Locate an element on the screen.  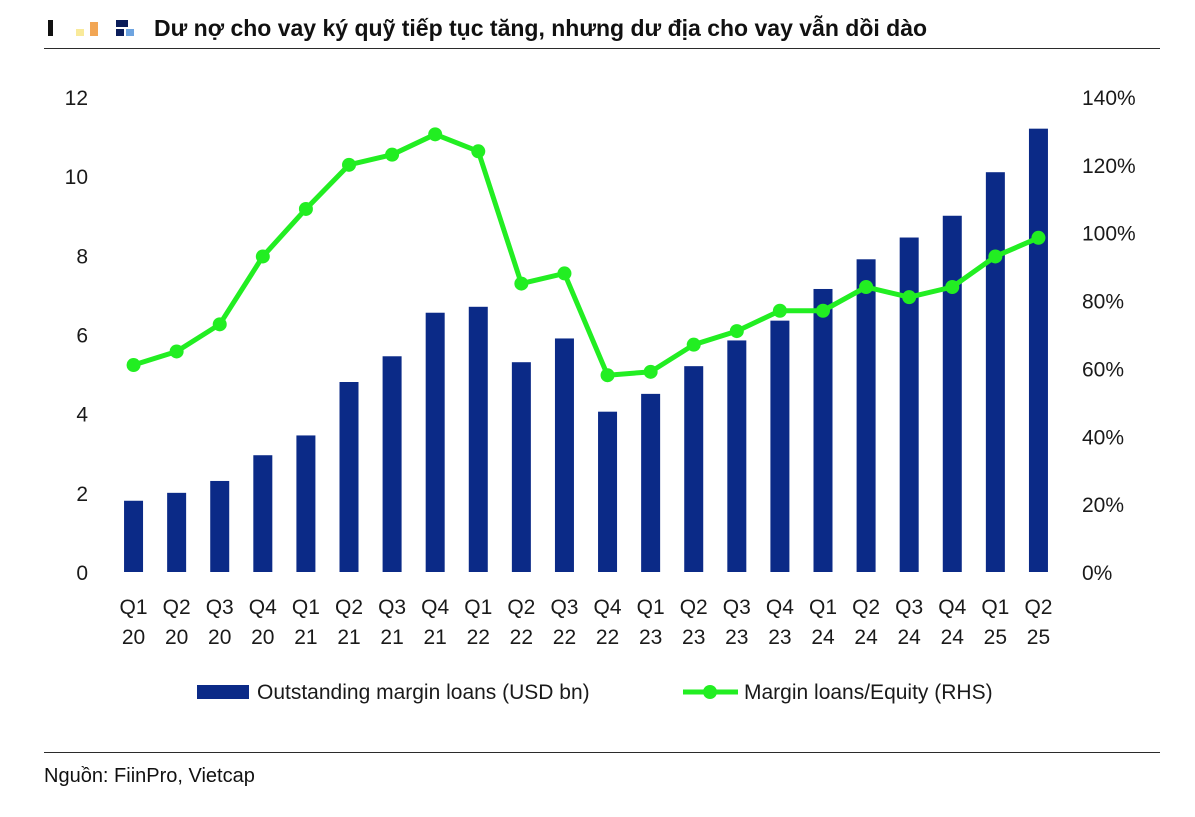
y-axis-left: 0 2 4 6 8 10 12 is located at coordinates (77, 336).